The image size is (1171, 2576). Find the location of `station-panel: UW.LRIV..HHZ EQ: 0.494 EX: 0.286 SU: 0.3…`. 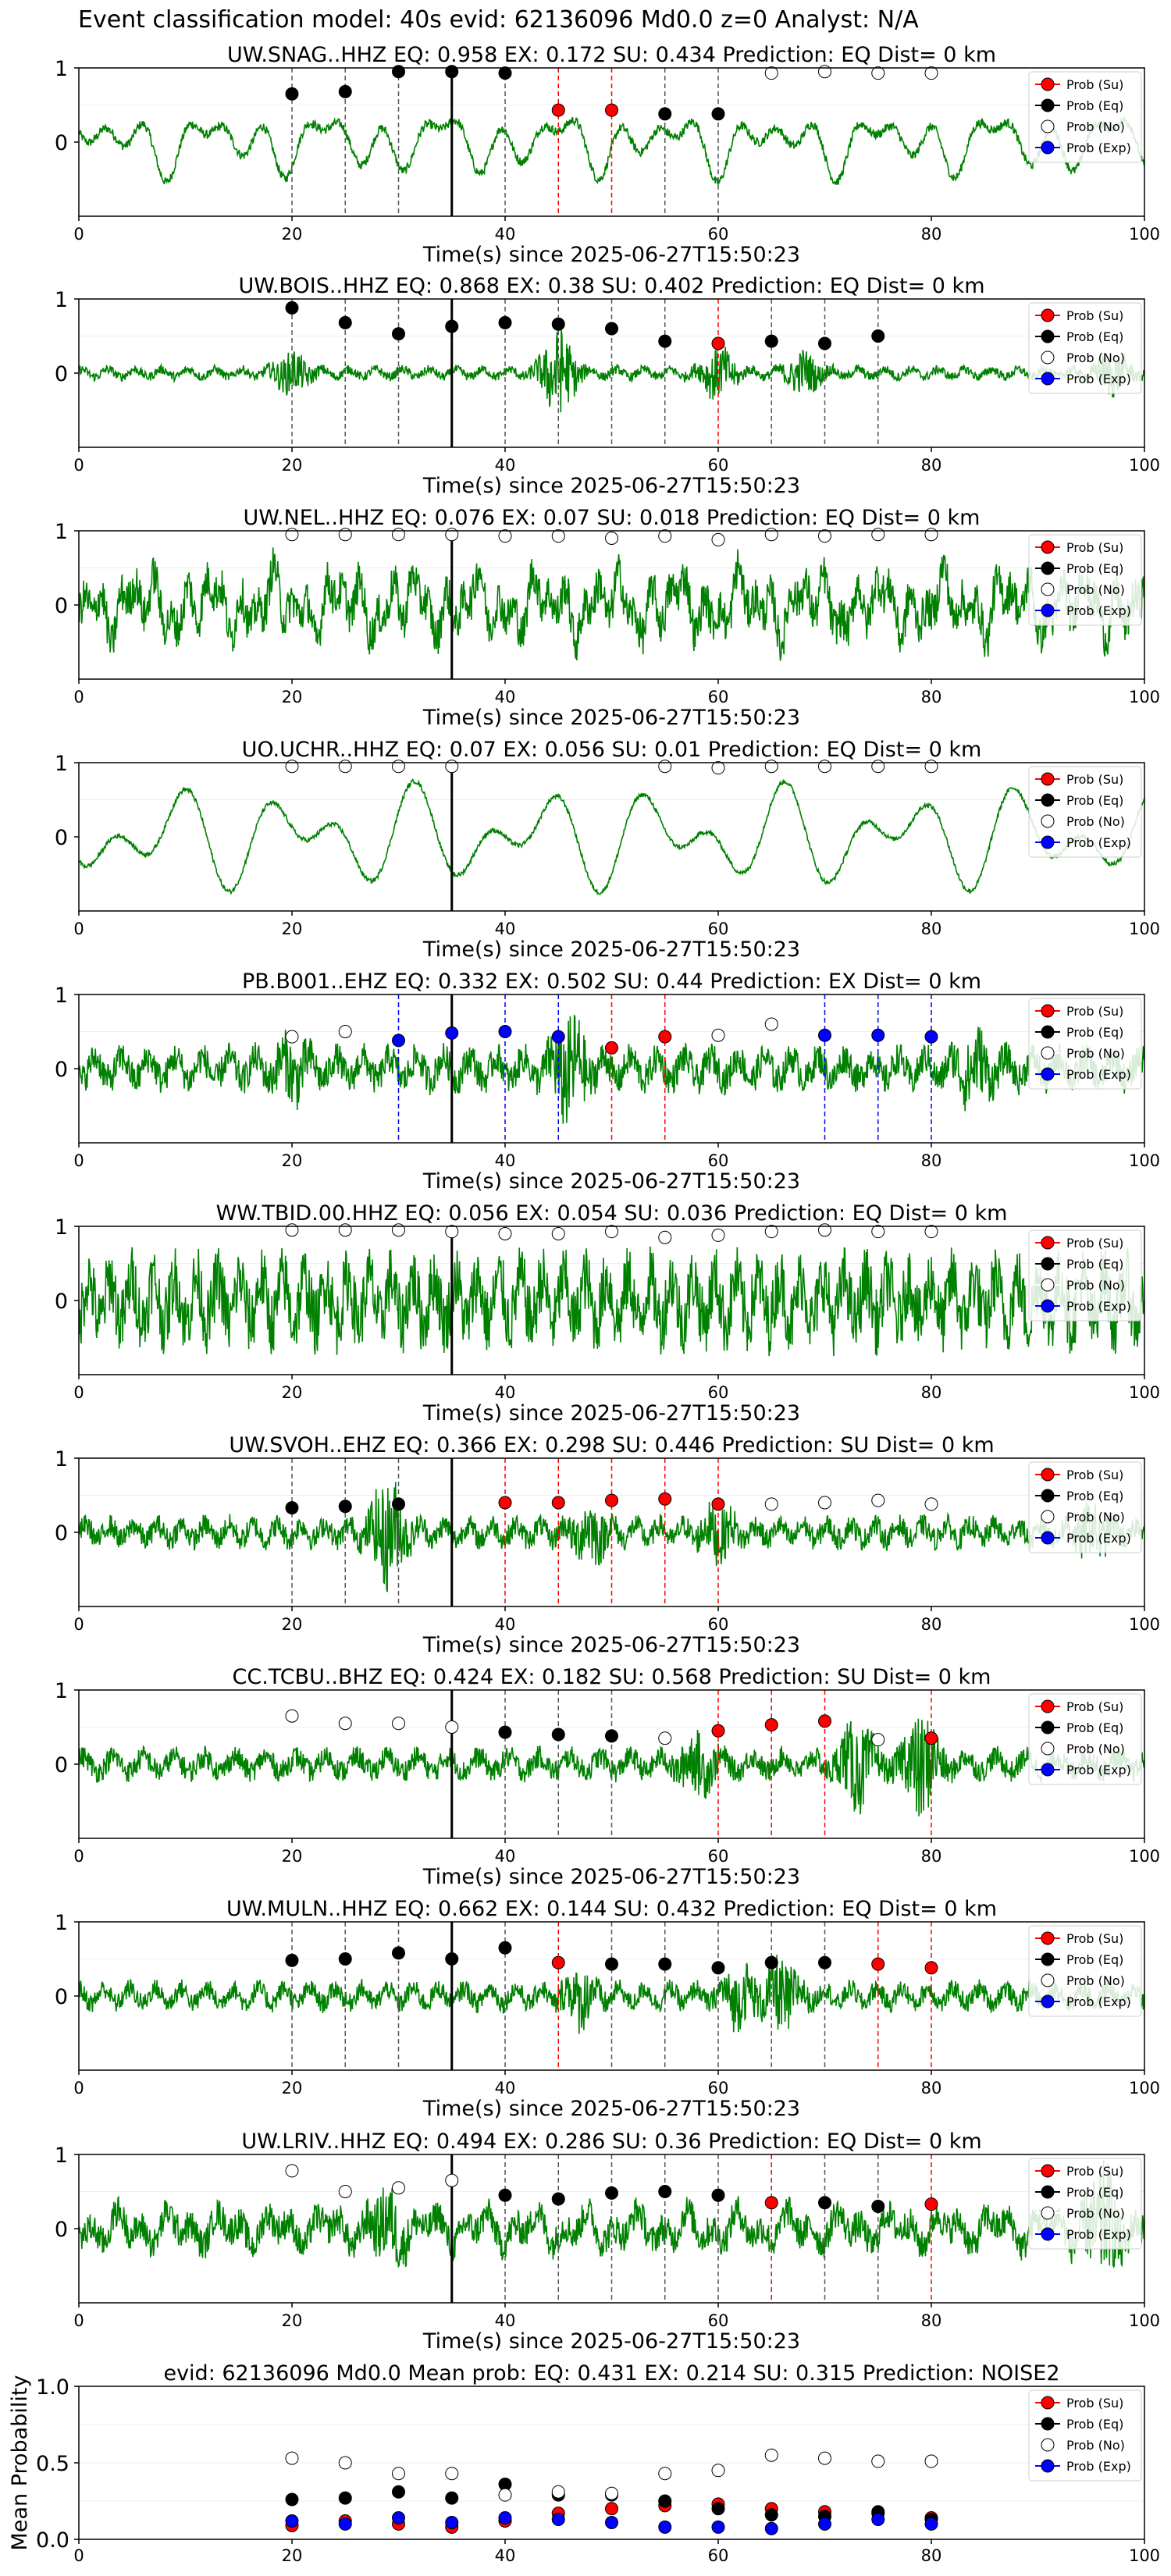

station-panel: UW.LRIV..HHZ EQ: 0.494 EX: 0.286 SU: 0.3… is located at coordinates (607, 2241).